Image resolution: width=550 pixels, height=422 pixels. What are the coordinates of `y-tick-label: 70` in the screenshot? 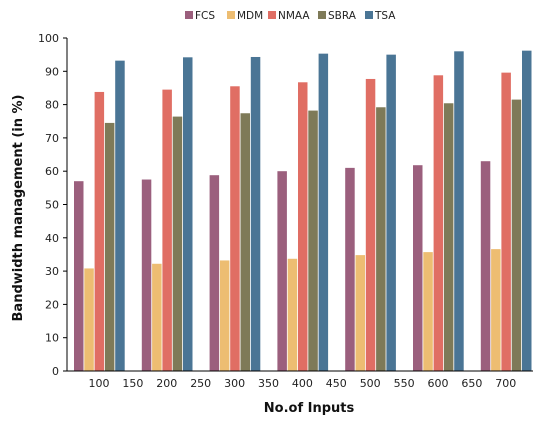 It's located at (52, 138).